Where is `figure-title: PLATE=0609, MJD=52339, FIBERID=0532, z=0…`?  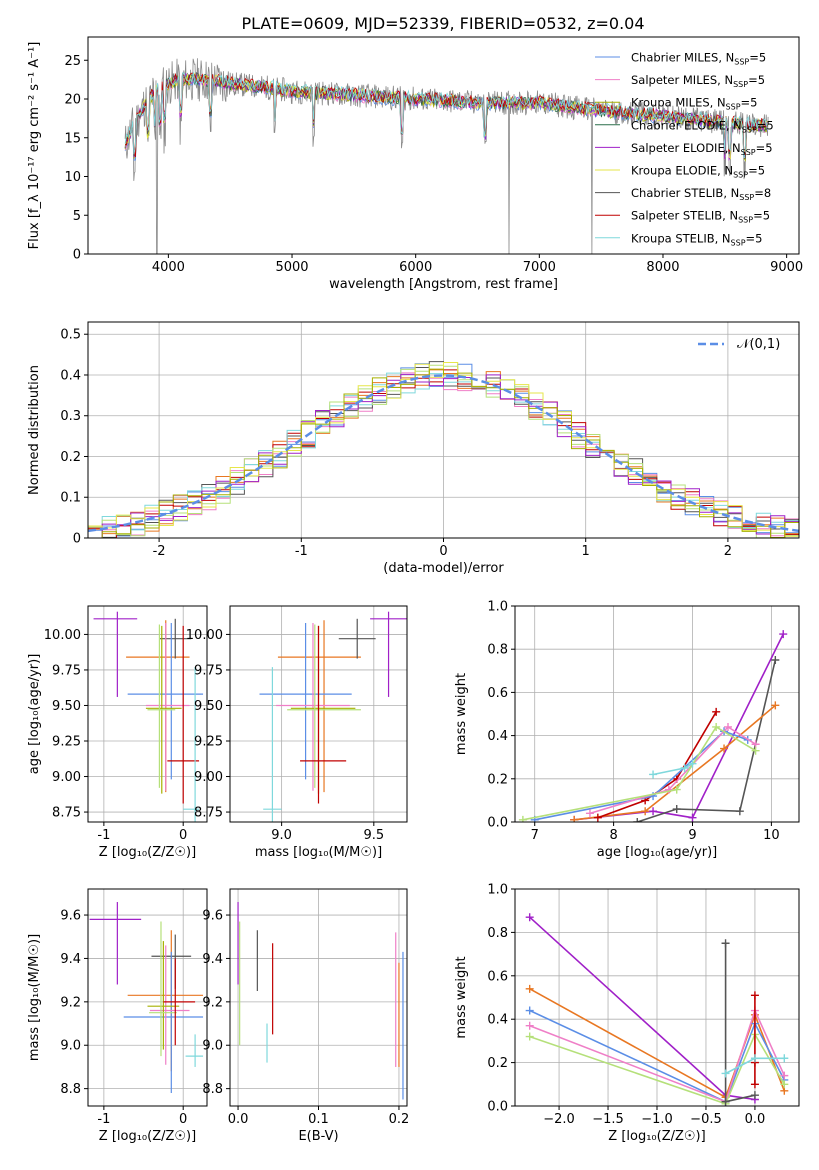 figure-title: PLATE=0609, MJD=52339, FIBERID=0532, z=0… is located at coordinates (442, 23).